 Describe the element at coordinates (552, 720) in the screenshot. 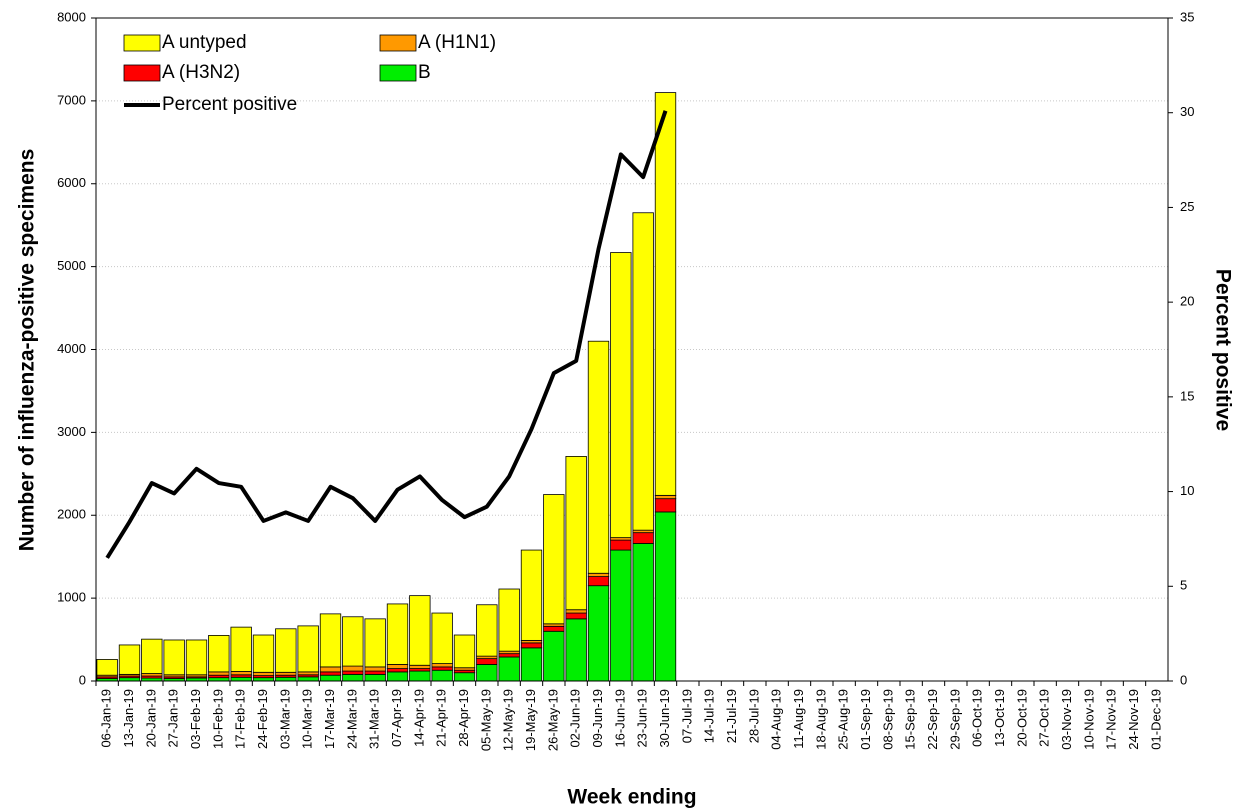

I see `x-tick-label: 26-May-19` at that location.